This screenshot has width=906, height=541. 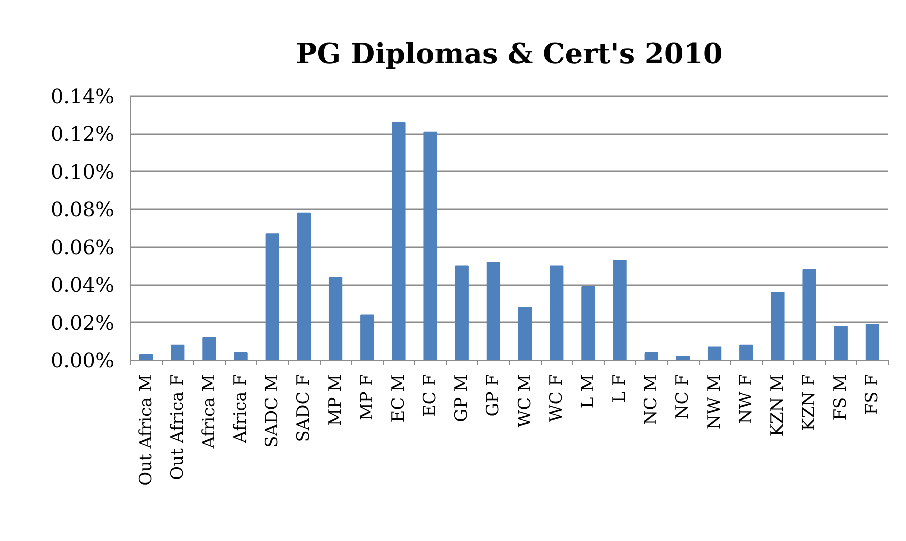 What do you see at coordinates (872, 395) in the screenshot?
I see `x-tick-label: FS F` at bounding box center [872, 395].